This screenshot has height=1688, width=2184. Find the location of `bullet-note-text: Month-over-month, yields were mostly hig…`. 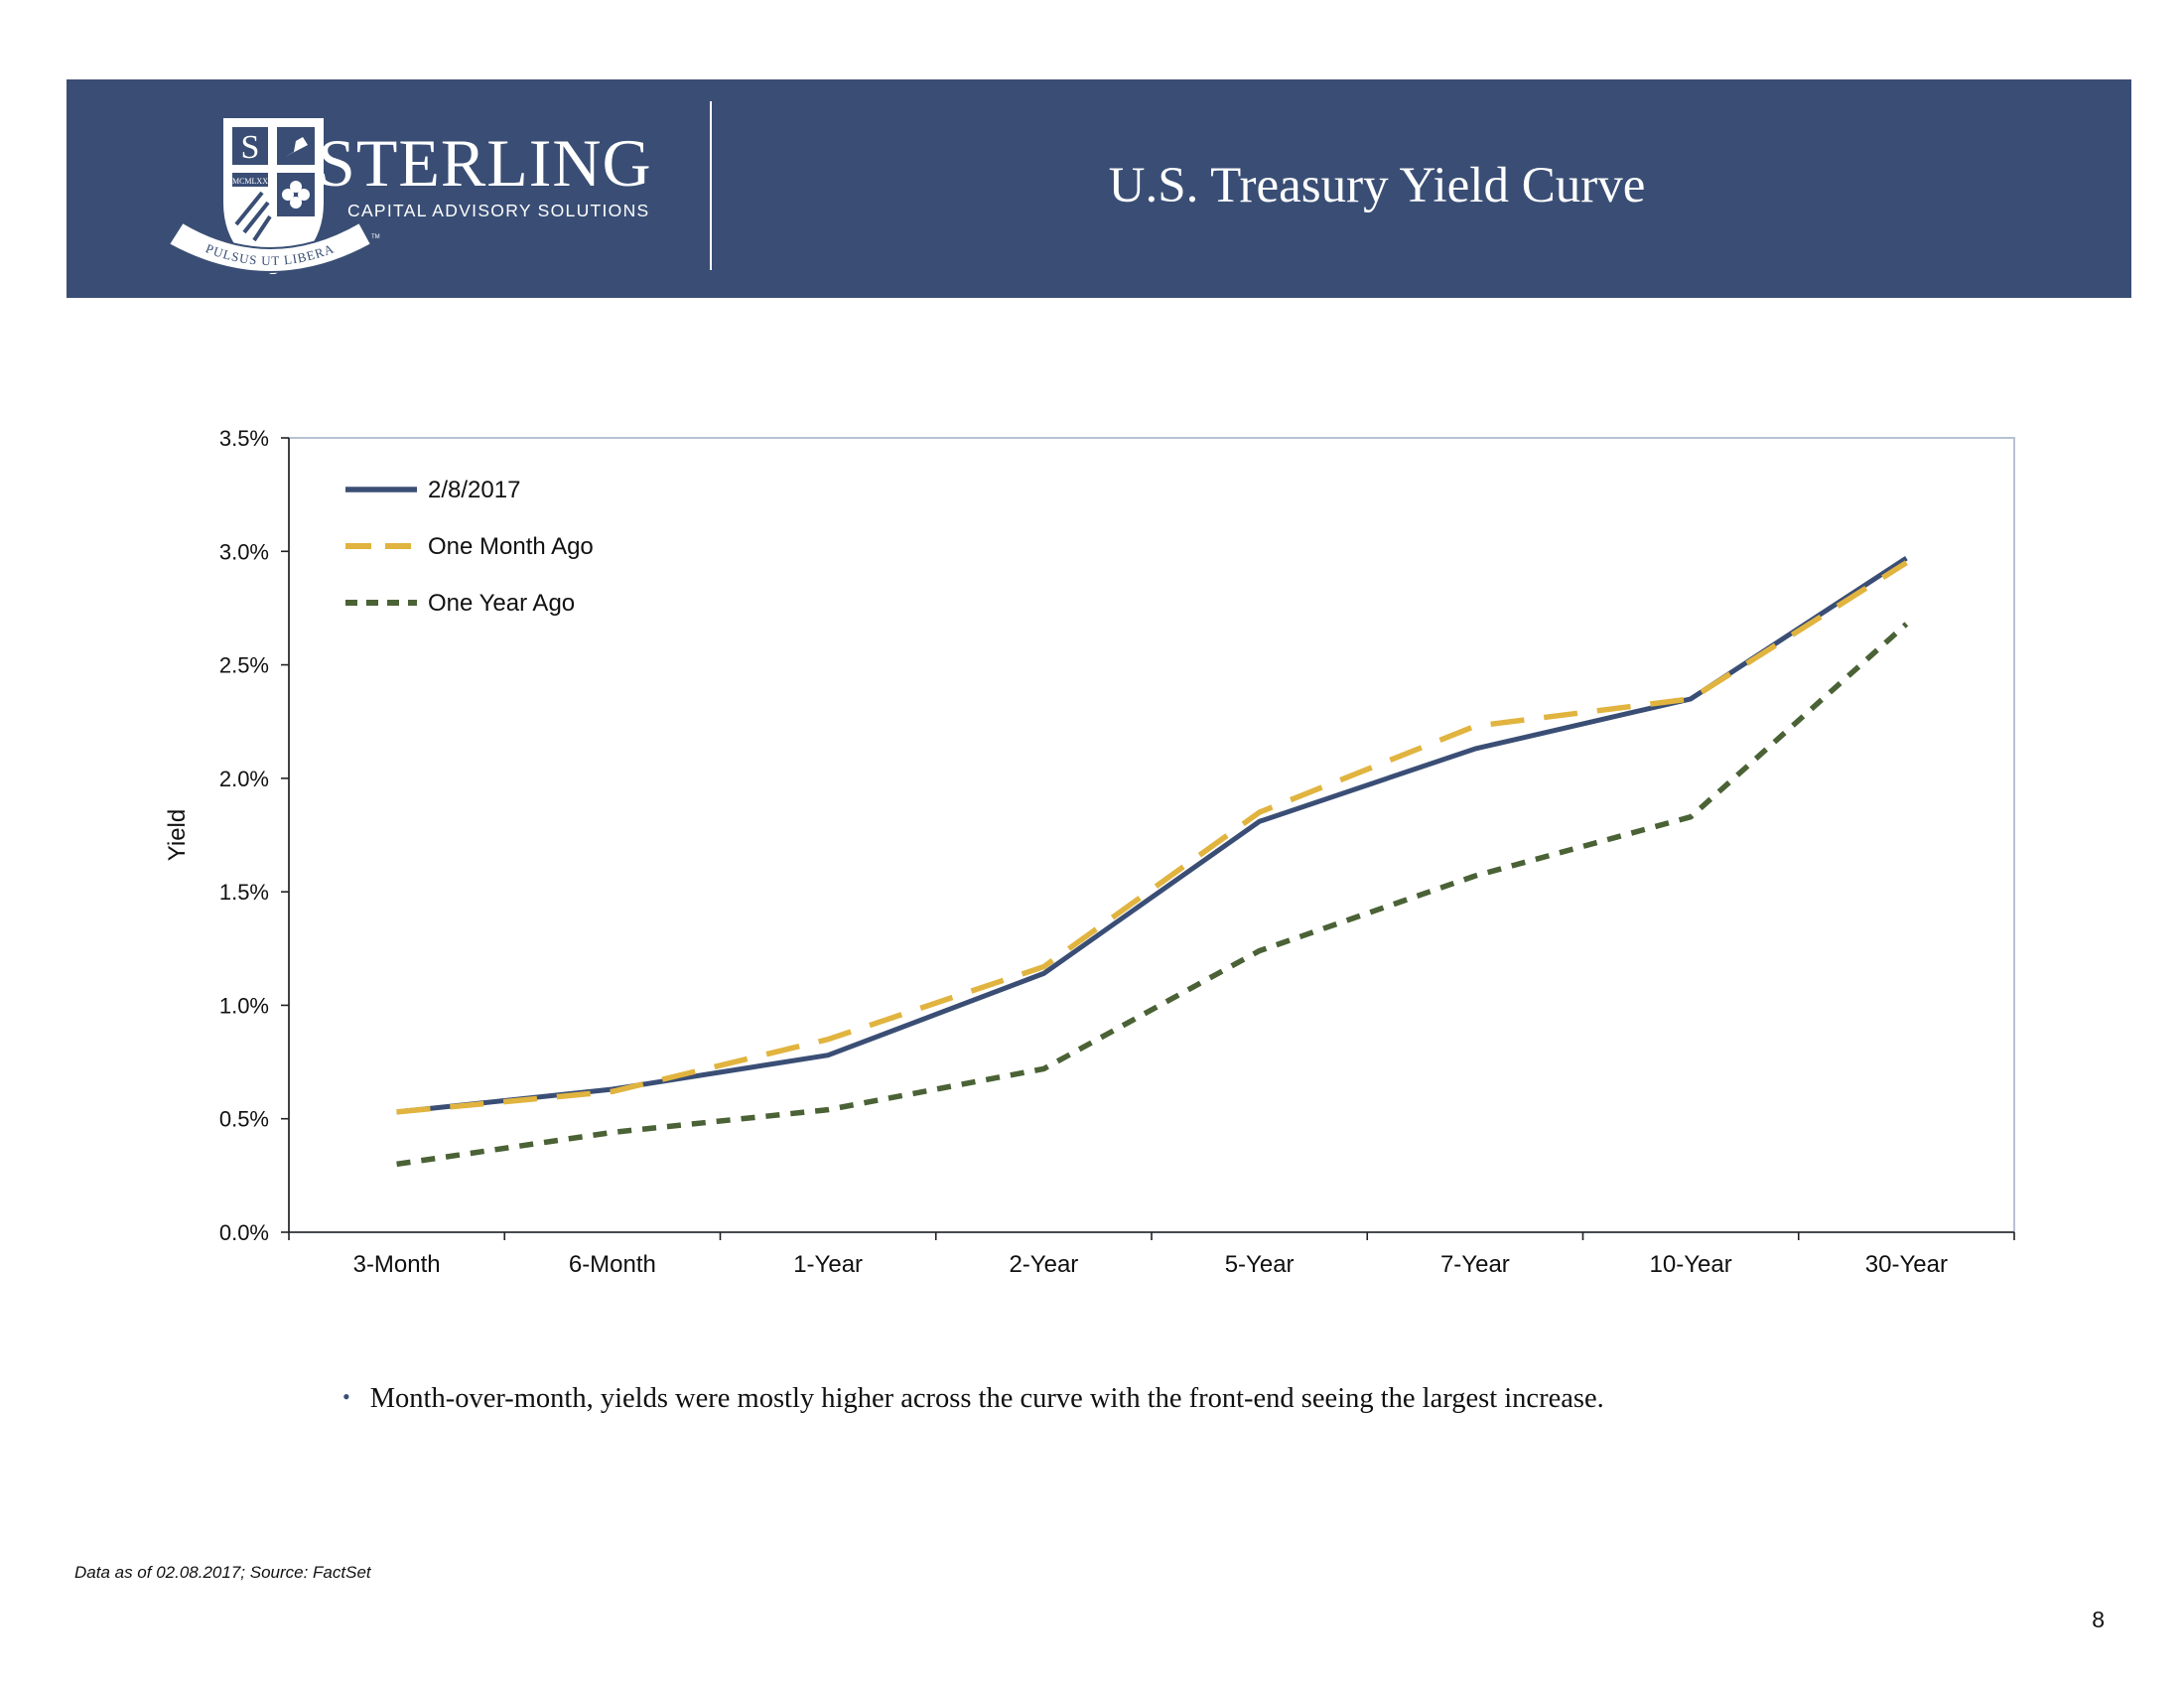

bullet-note-text: Month-over-month, yields were mostly hig… is located at coordinates (986, 1398).